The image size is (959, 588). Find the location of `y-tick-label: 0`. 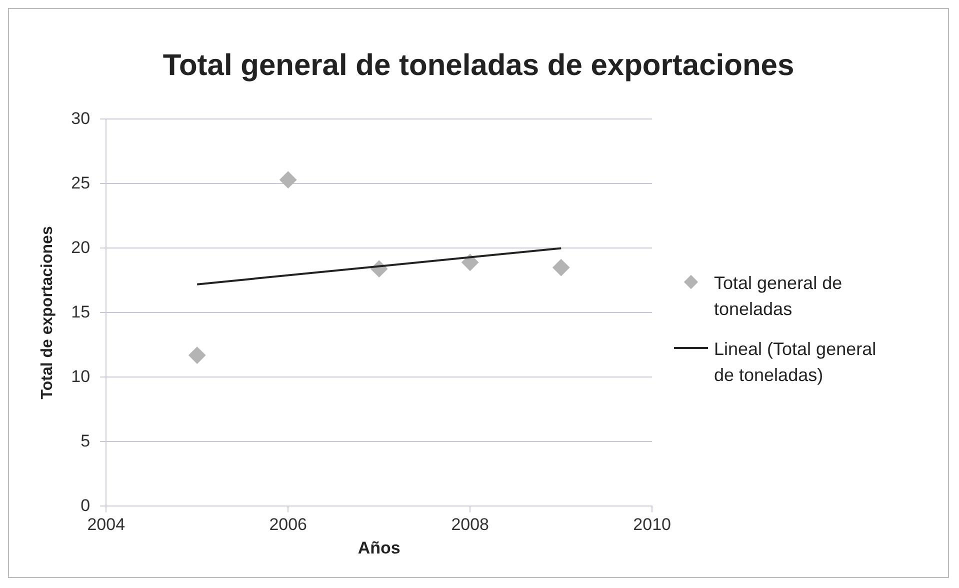

y-tick-label: 0 is located at coordinates (85, 505).